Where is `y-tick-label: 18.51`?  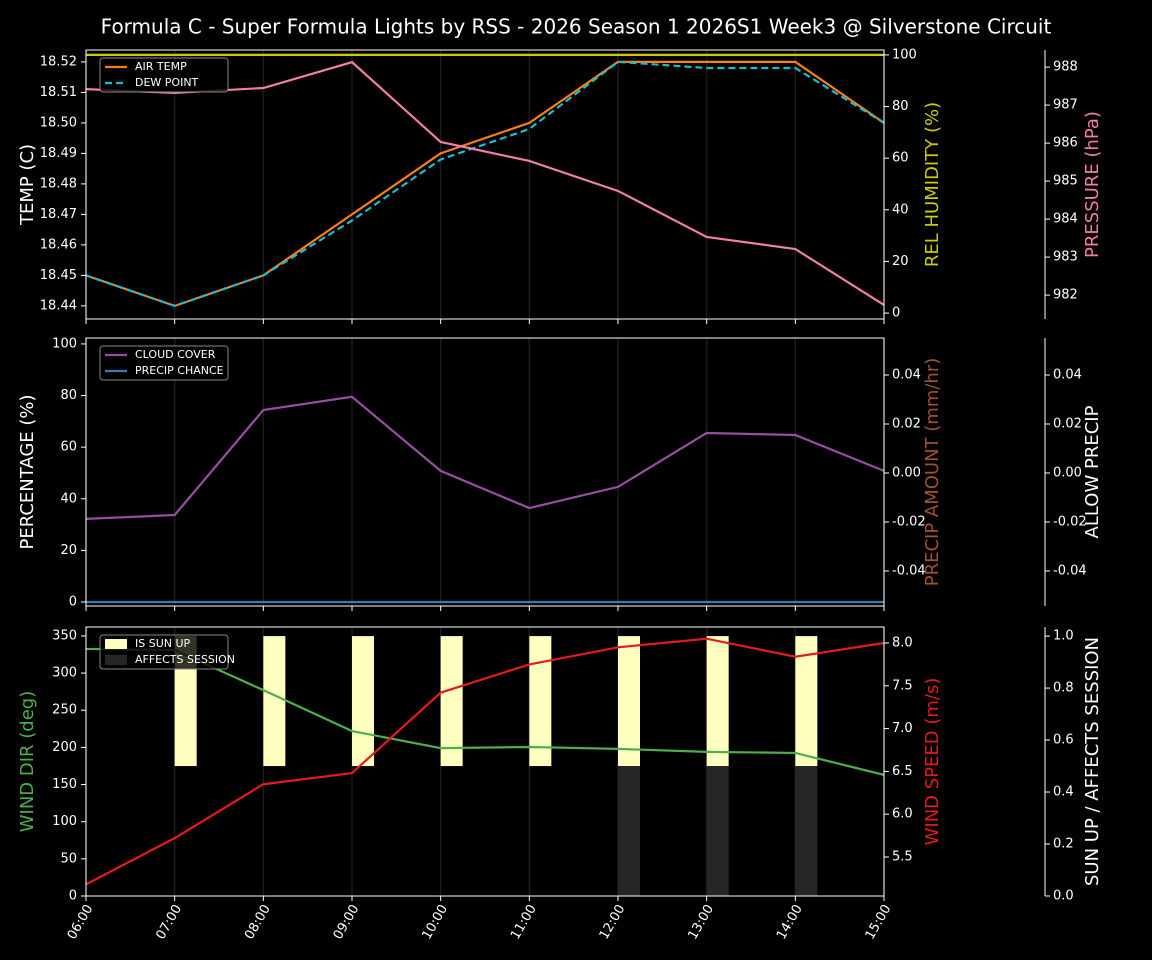 y-tick-label: 18.51 is located at coordinates (58, 92).